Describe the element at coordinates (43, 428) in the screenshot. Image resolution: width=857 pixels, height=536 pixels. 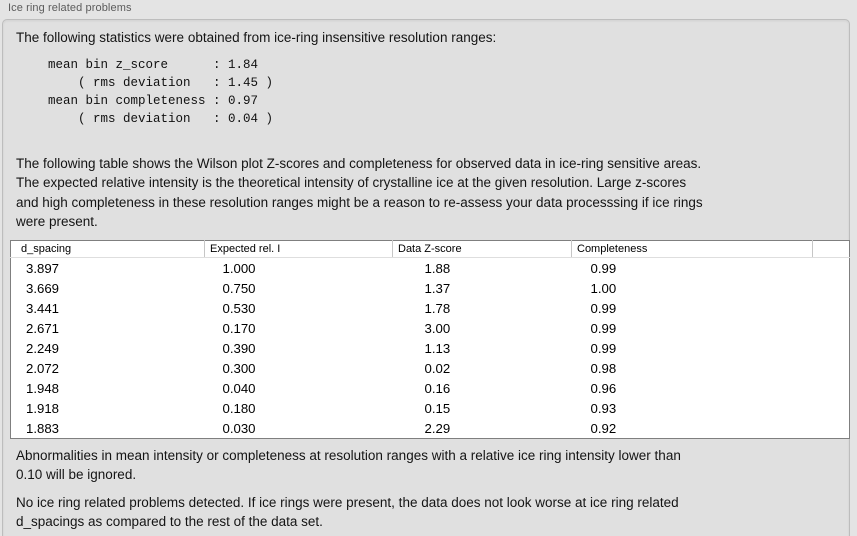
I see `table-cell: 1.883` at that location.